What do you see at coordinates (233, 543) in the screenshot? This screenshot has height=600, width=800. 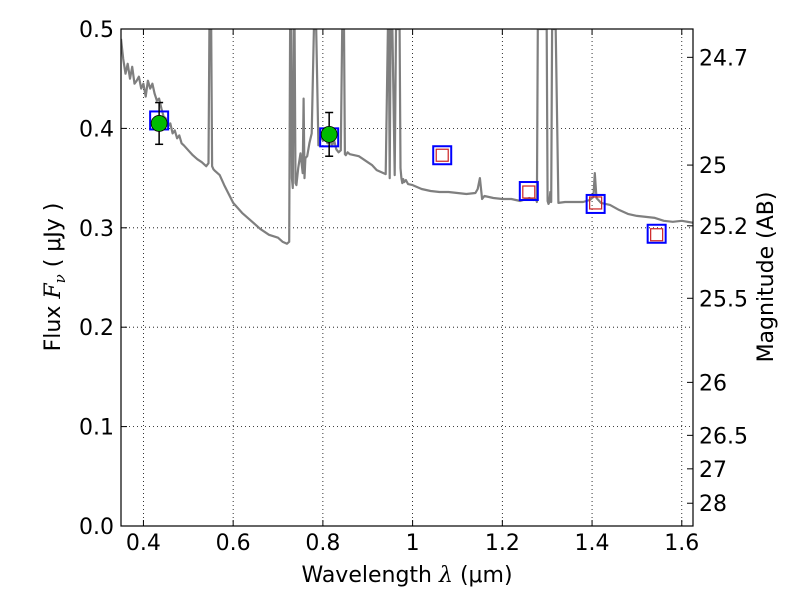 I see `x-tick-label: 0.6` at bounding box center [233, 543].